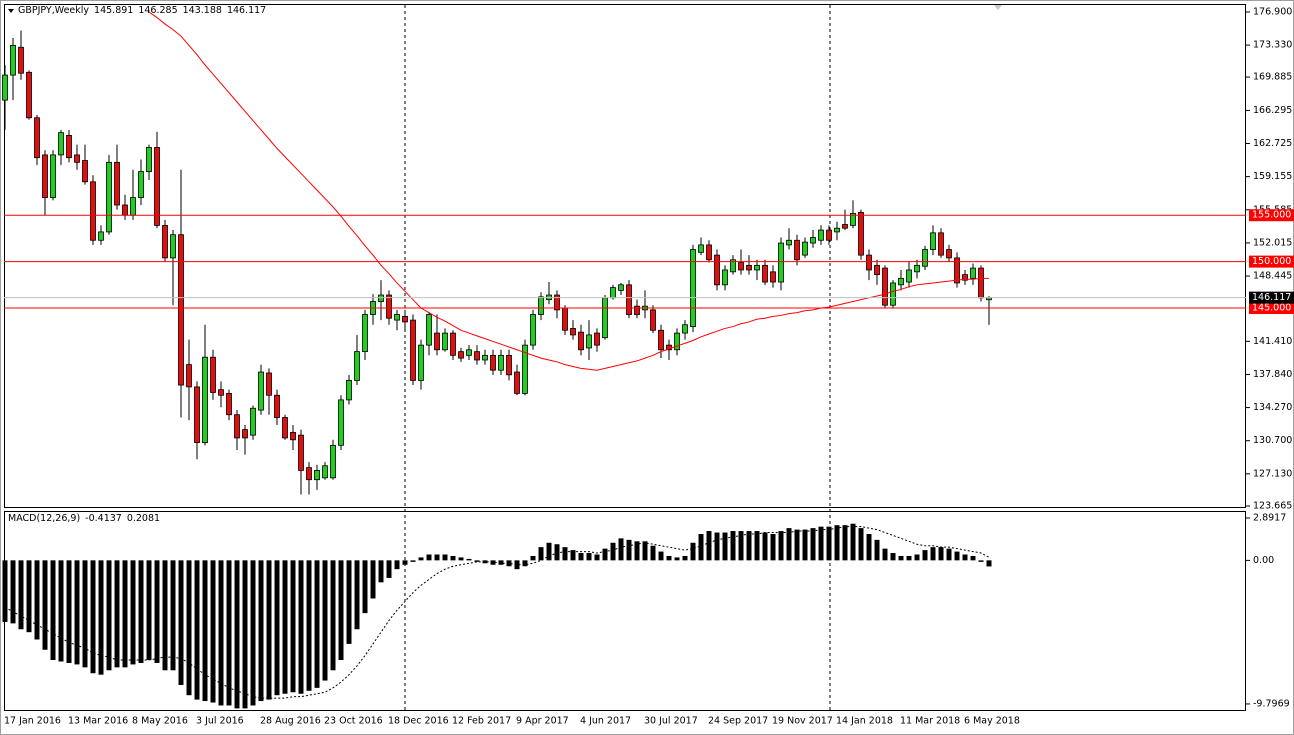 The width and height of the screenshot is (1294, 735). I want to click on y-tick-label: 169.885, so click(1272, 77).